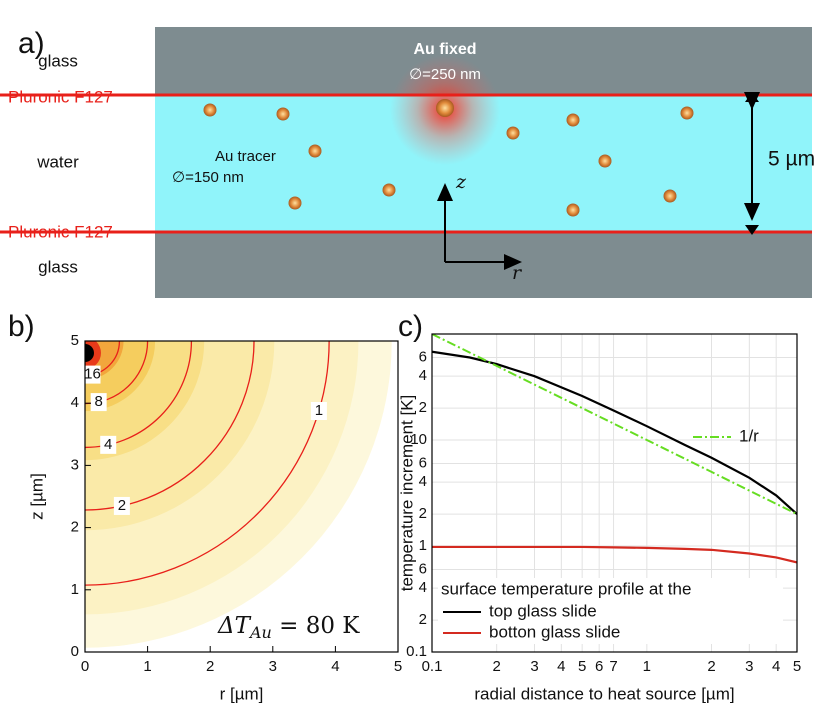  What do you see at coordinates (75, 340) in the screenshot?
I see `y-tick-label: 5` at bounding box center [75, 340].